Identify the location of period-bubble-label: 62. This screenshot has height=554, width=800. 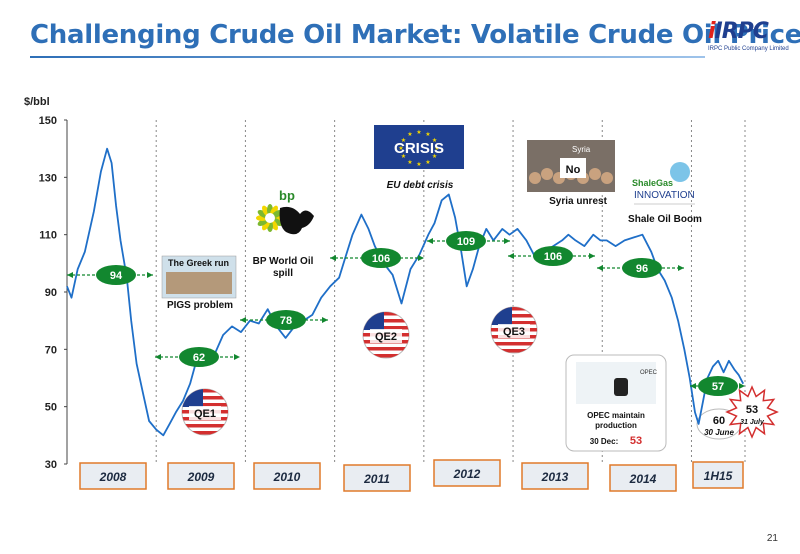
(199, 358).